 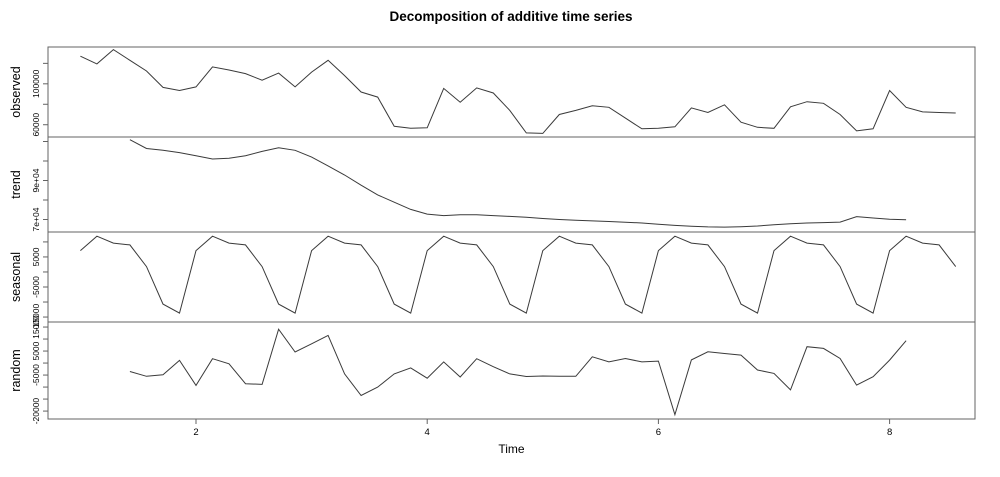 I want to click on xtick-label: 4, so click(x=427, y=432).